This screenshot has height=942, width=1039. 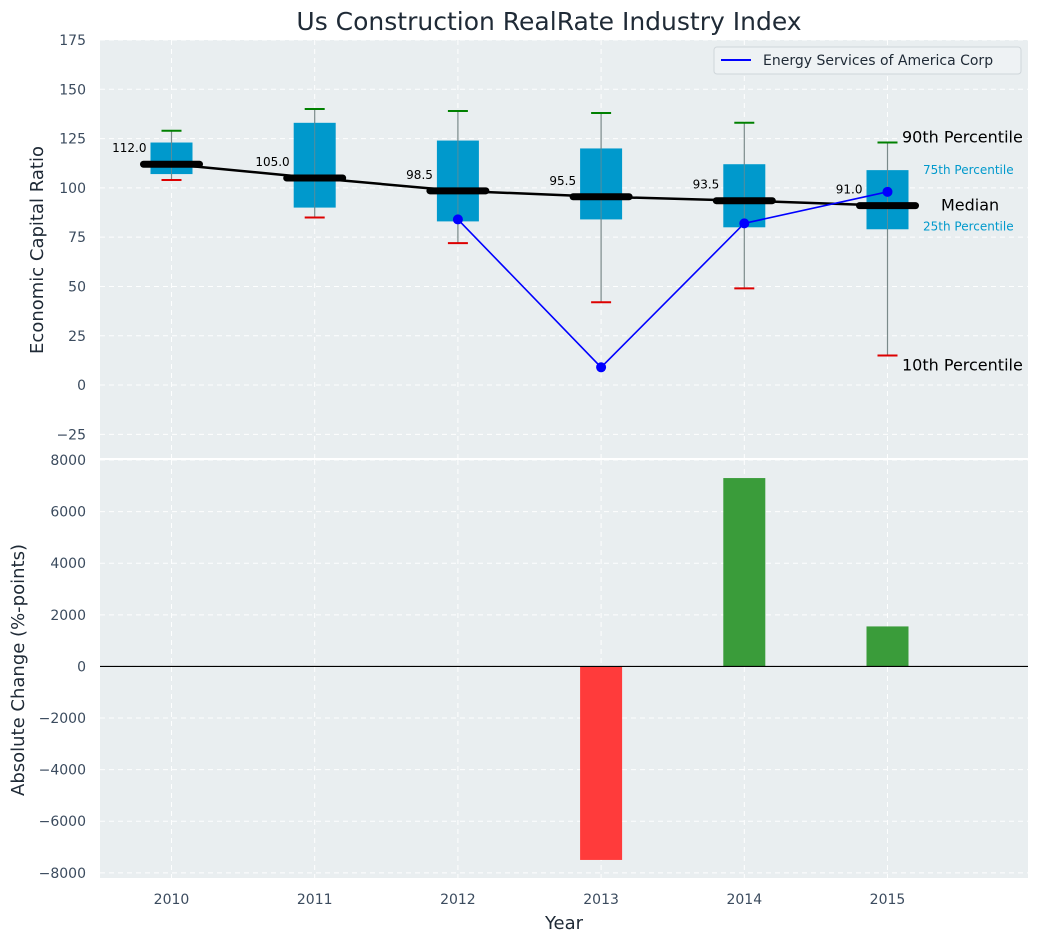 What do you see at coordinates (71, 435) in the screenshot?
I see `top-y-tick-label: −25` at bounding box center [71, 435].